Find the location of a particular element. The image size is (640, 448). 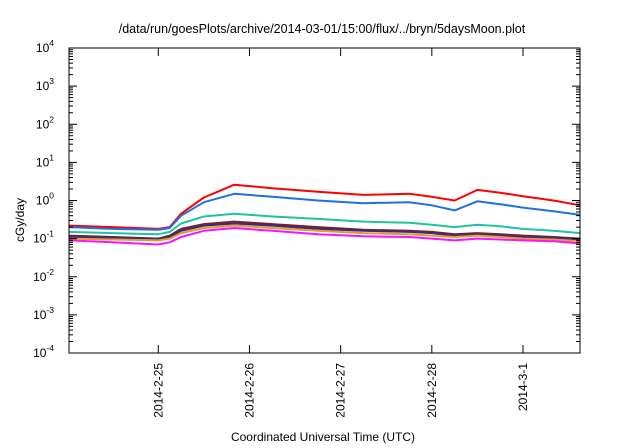

y-tick-exponent: 0 is located at coordinates (51, 196).